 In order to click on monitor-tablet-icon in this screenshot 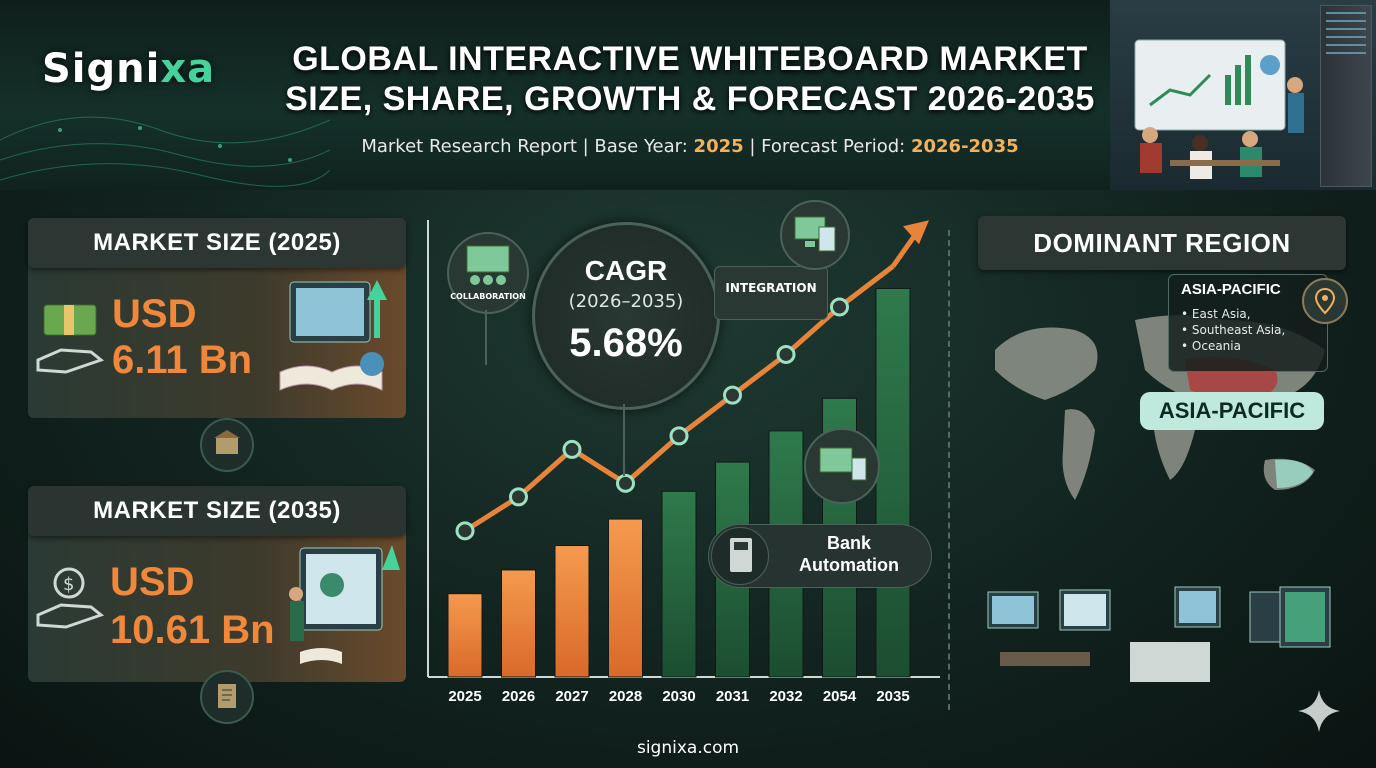, I will do `click(843, 464)`.